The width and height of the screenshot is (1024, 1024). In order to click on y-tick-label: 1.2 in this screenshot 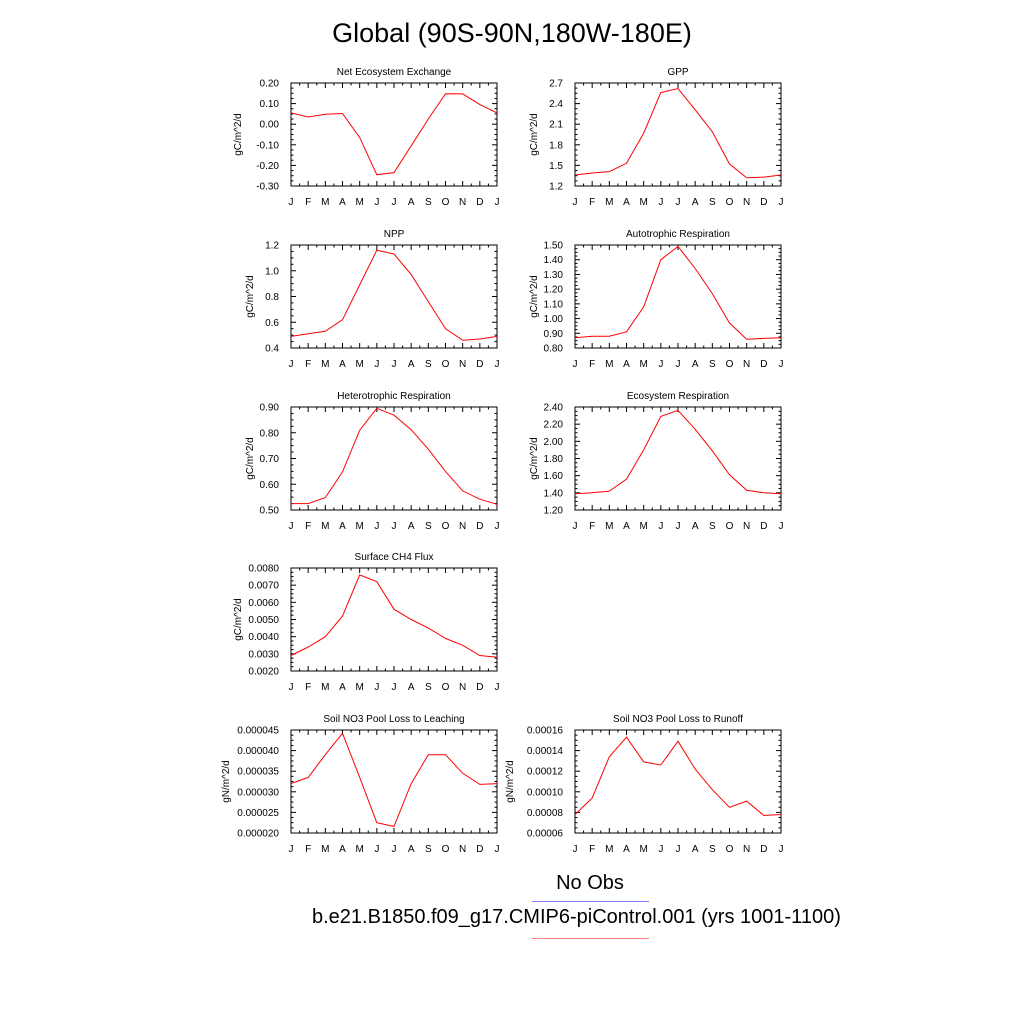, I will do `click(556, 187)`.